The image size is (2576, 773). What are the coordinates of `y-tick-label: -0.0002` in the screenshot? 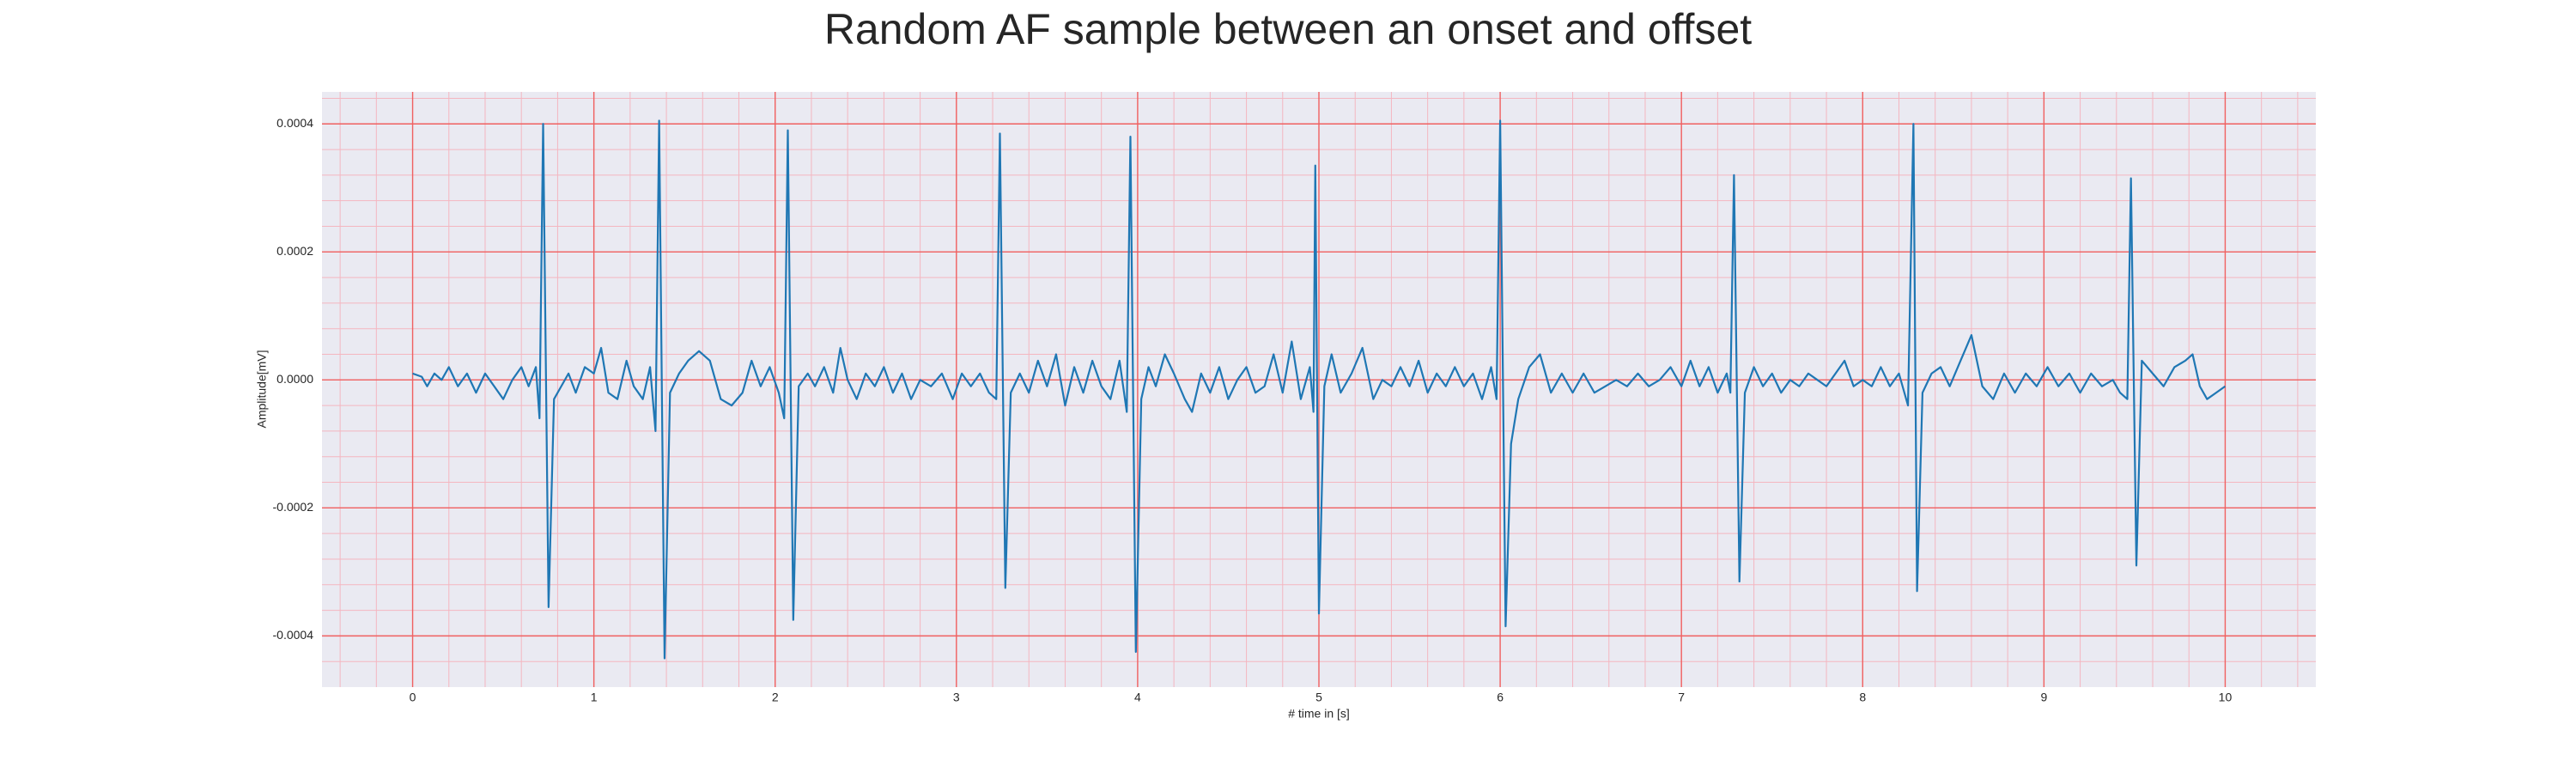 It's located at (293, 507).